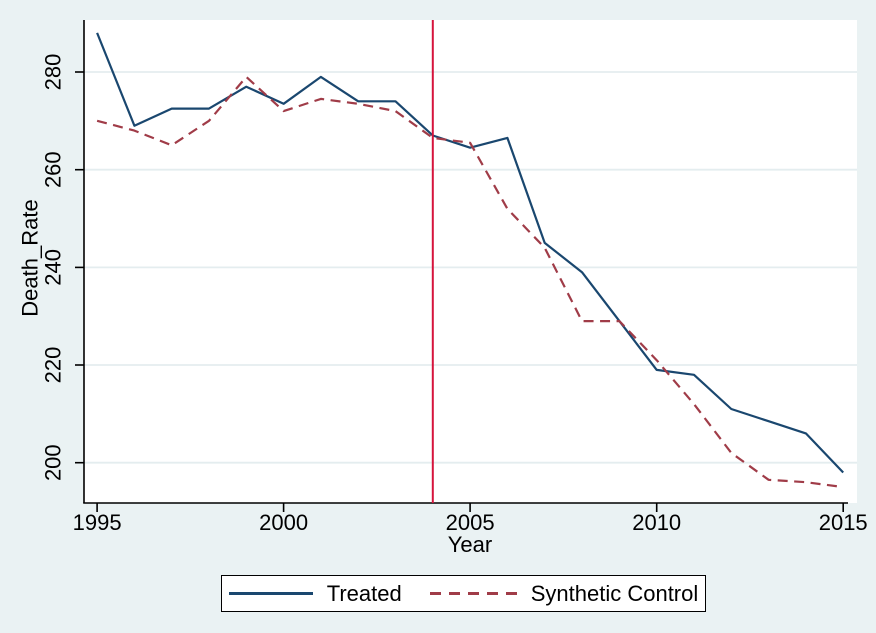 This screenshot has width=876, height=633. I want to click on x-tick-label: 1995, so click(97, 522).